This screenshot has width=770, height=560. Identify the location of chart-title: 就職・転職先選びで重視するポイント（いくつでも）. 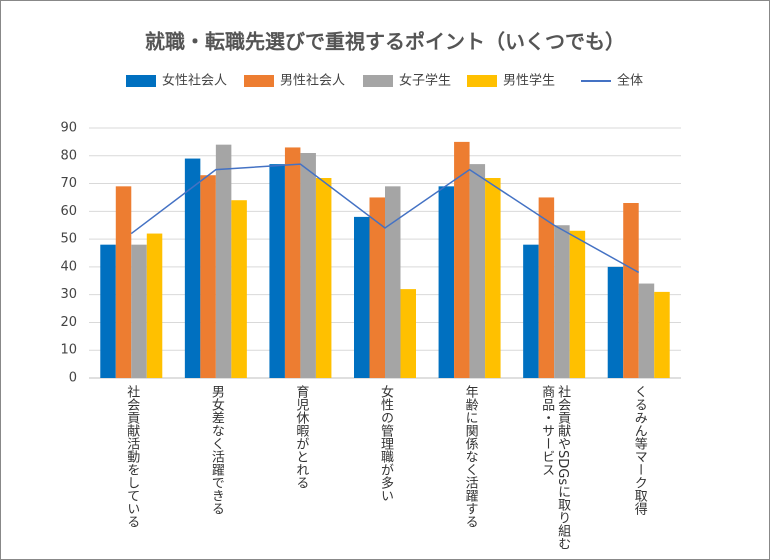
(385, 42).